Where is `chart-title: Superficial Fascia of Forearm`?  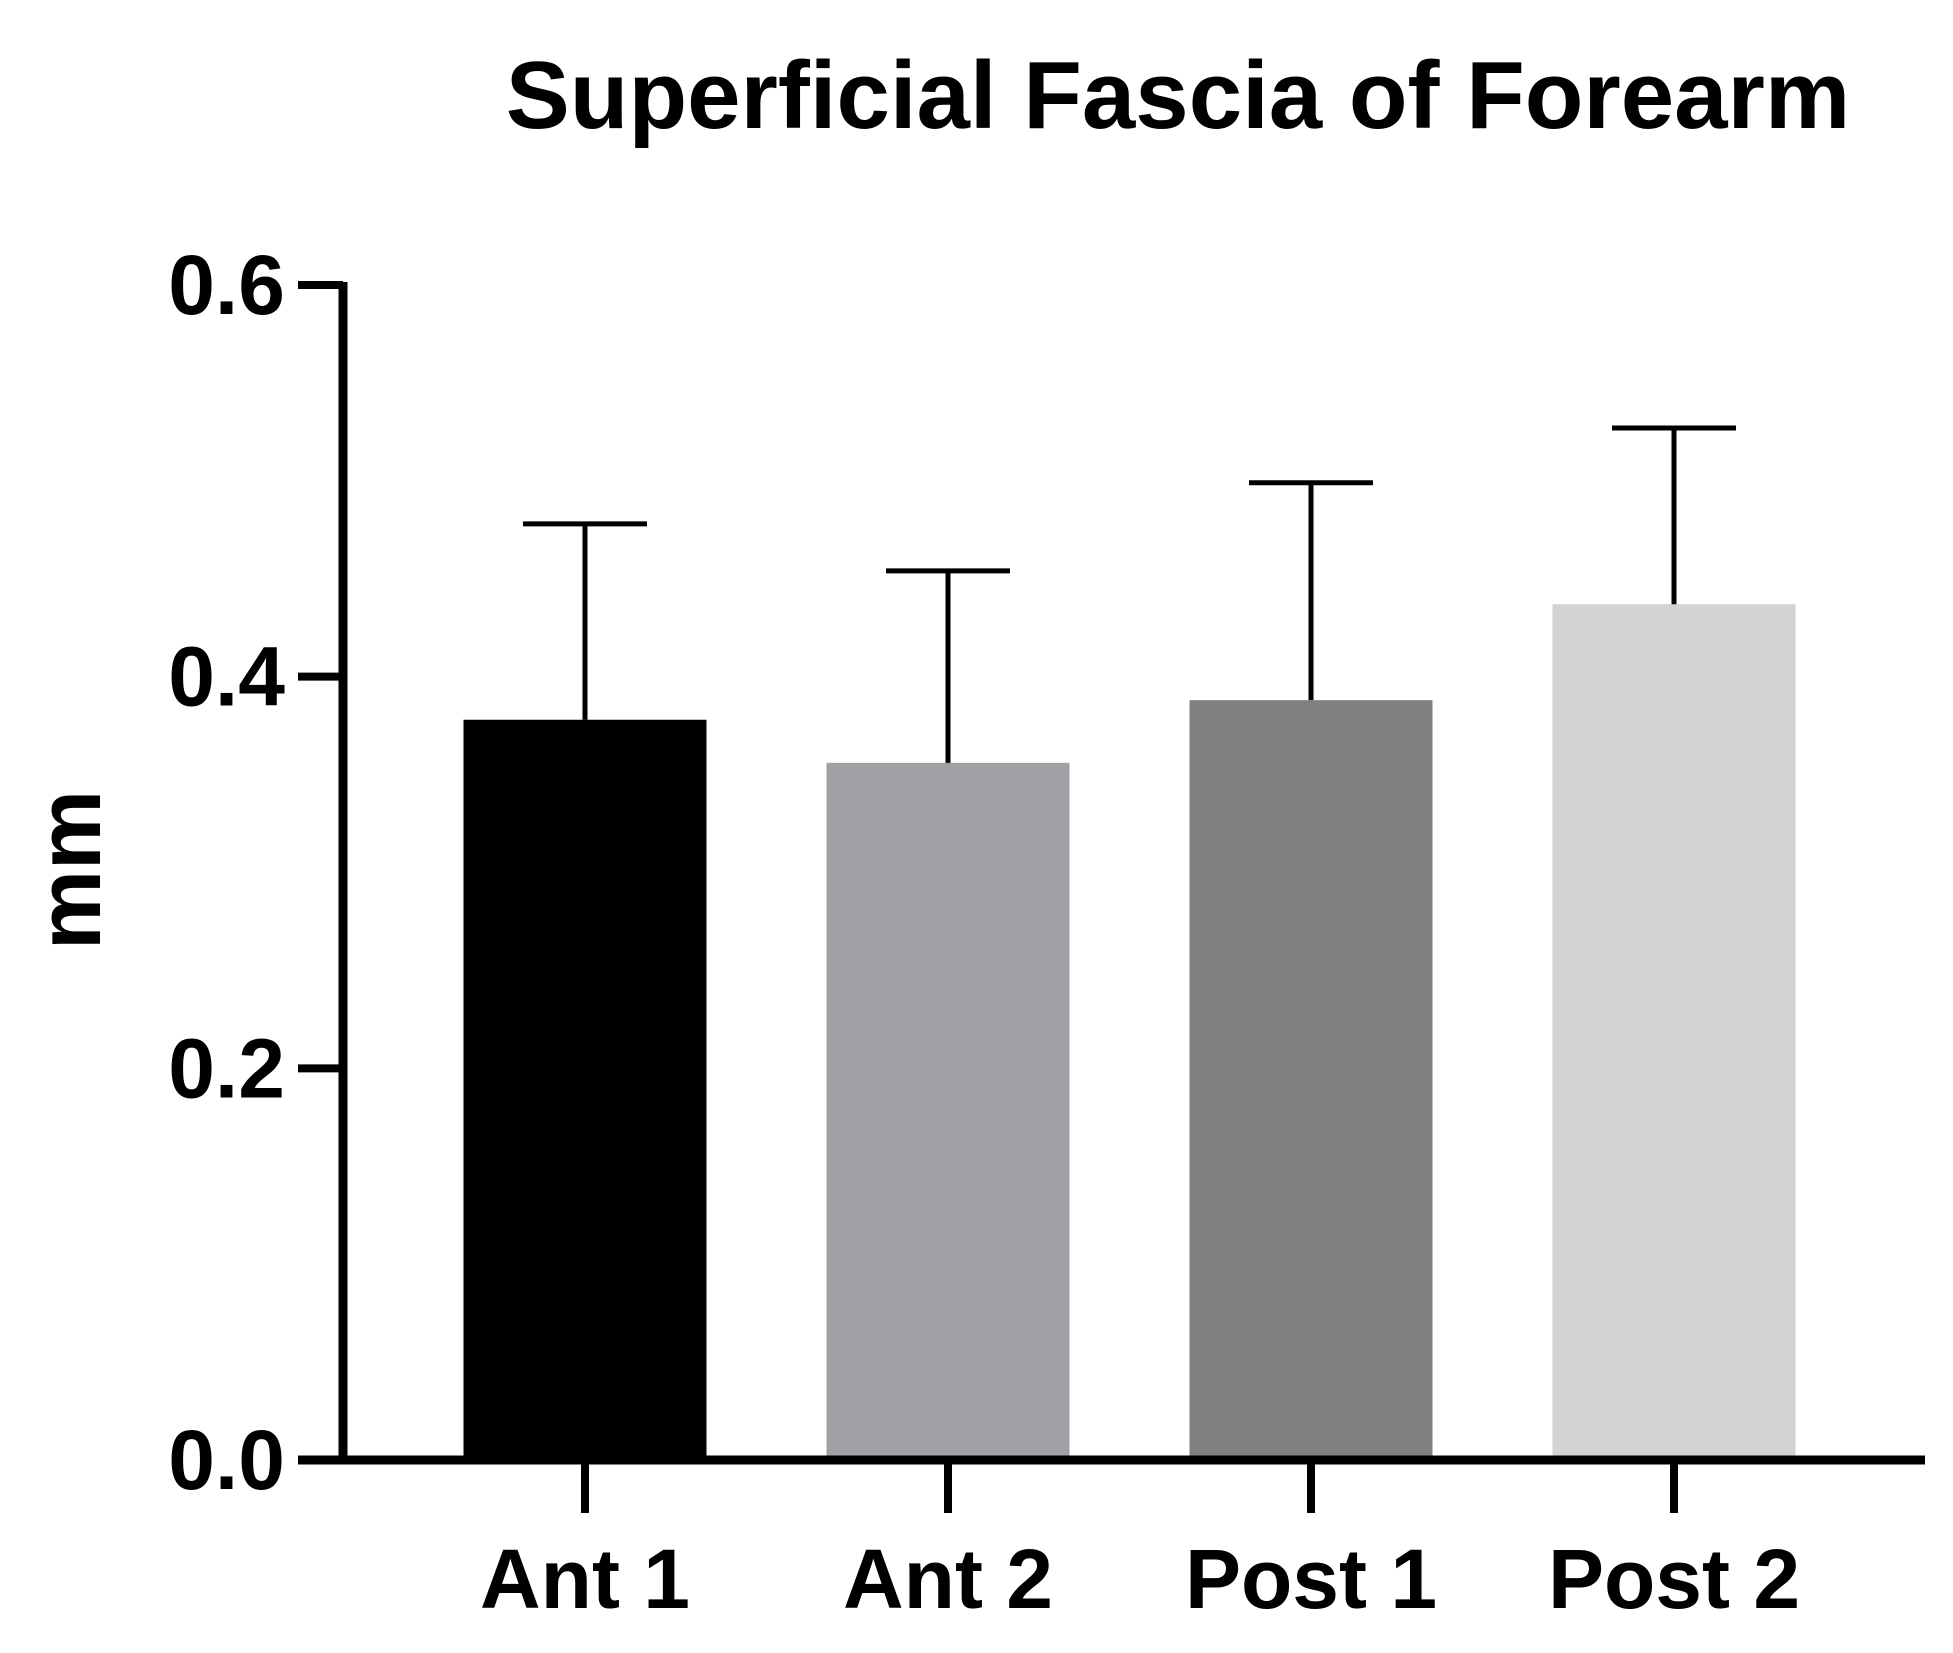 chart-title: Superficial Fascia of Forearm is located at coordinates (1178, 95).